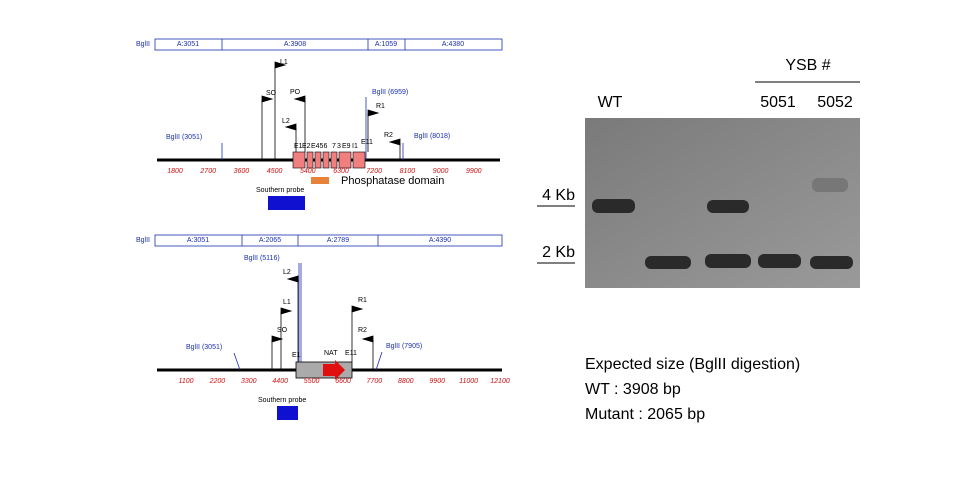  What do you see at coordinates (280, 381) in the screenshot?
I see `scale-label: 4400` at bounding box center [280, 381].